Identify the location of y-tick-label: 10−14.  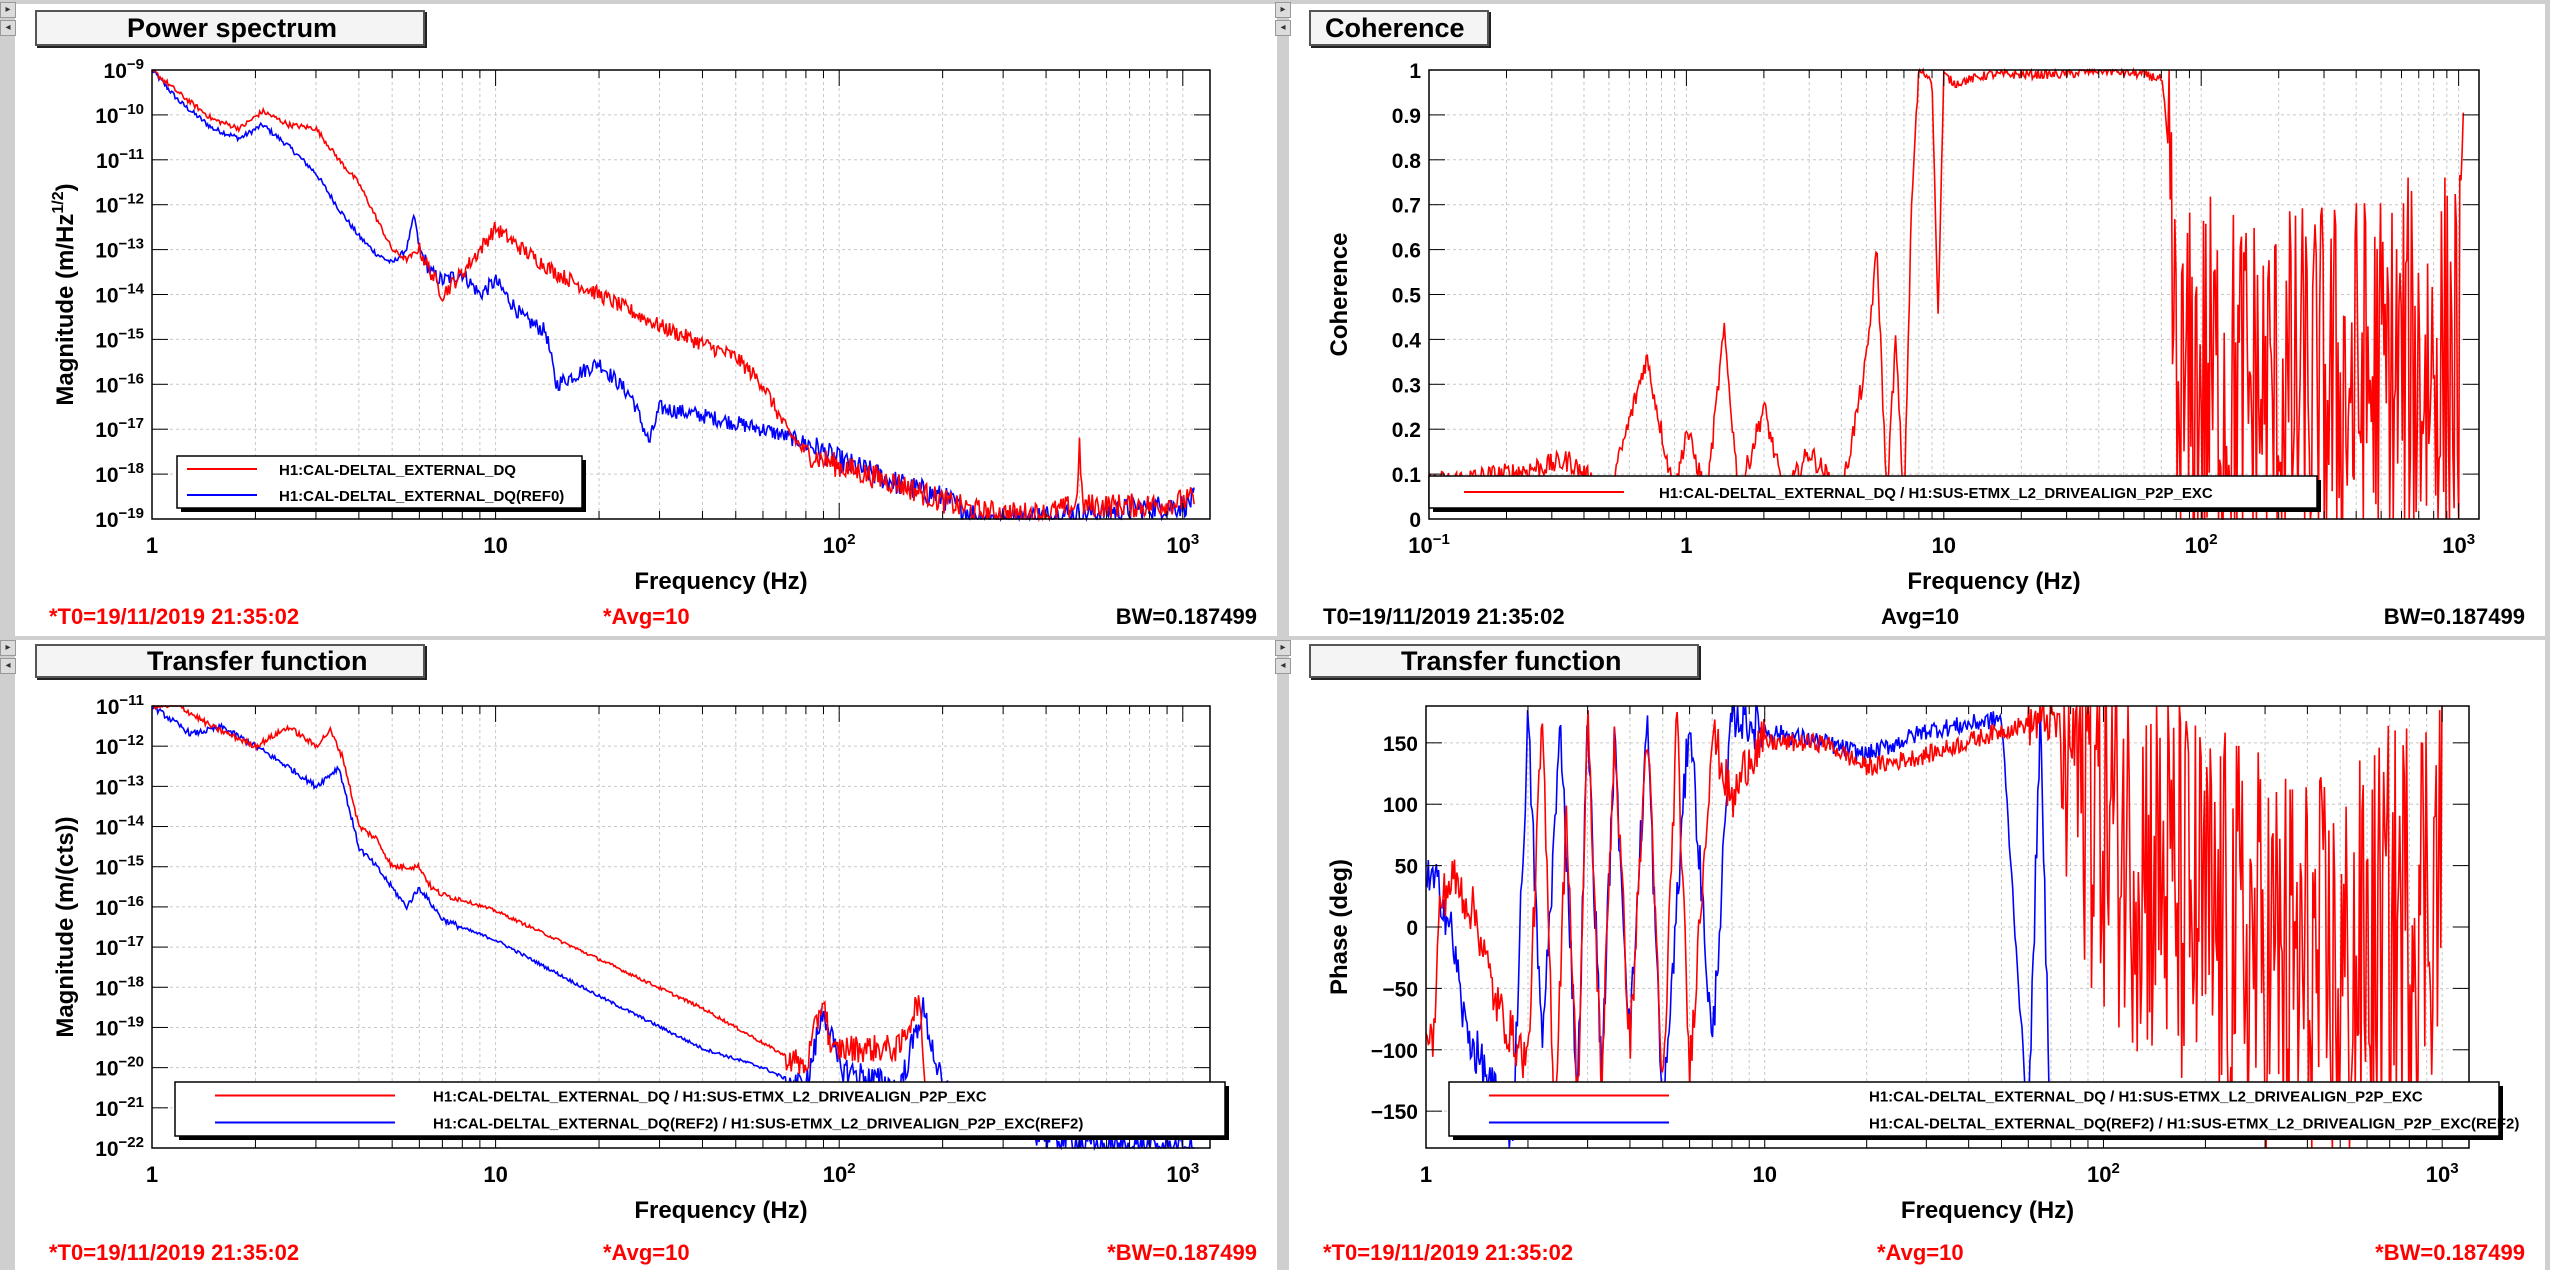
(119, 294).